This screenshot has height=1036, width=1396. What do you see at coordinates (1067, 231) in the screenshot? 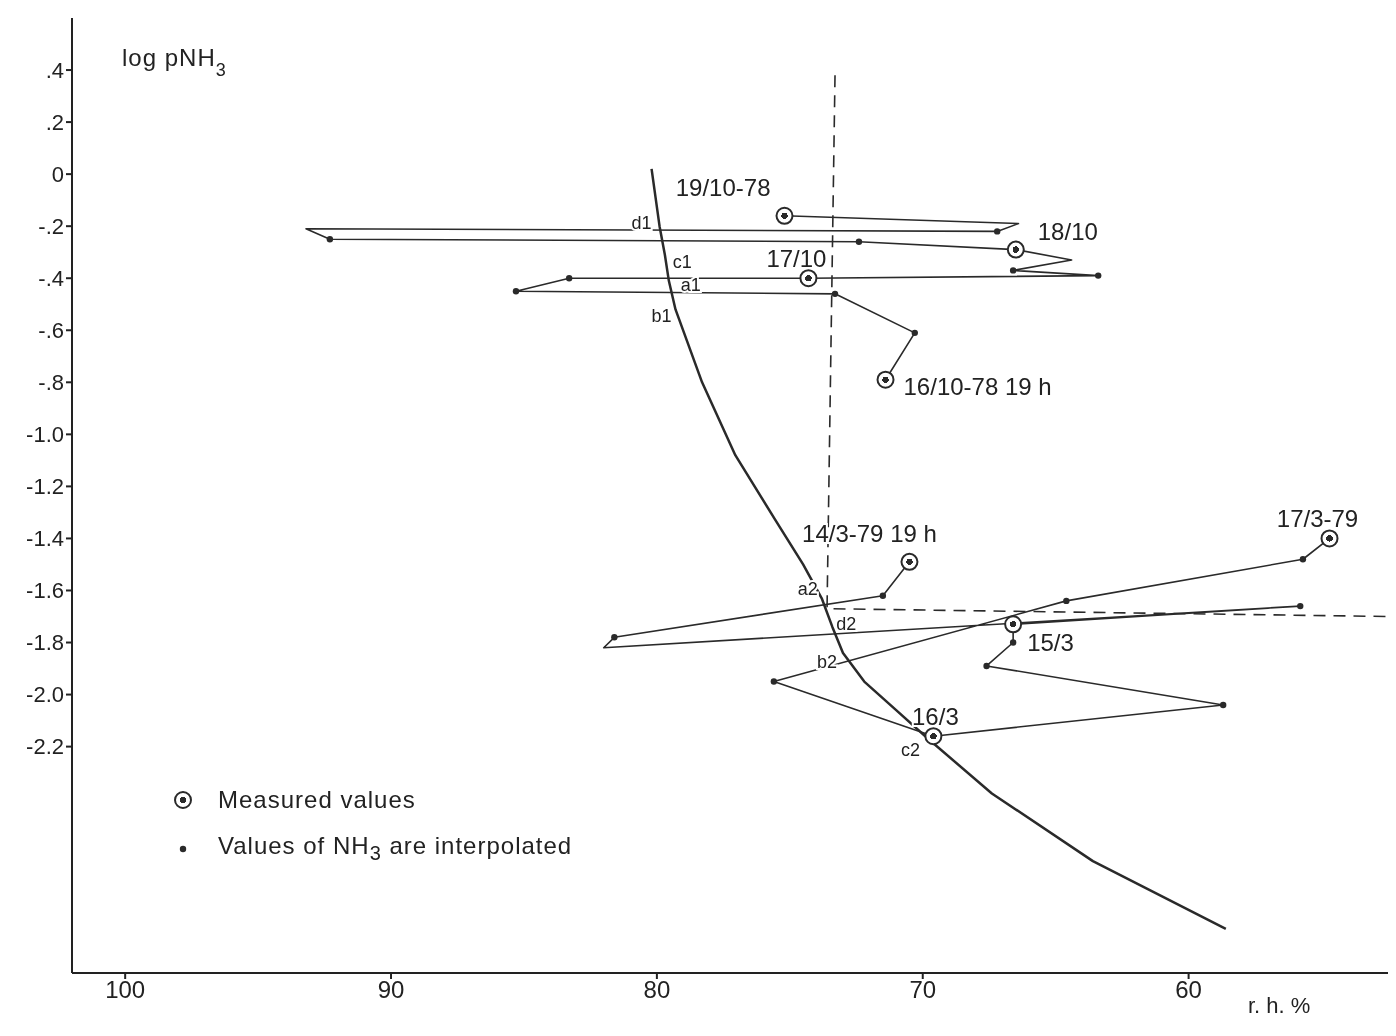
I see `annotation: 18/10` at bounding box center [1067, 231].